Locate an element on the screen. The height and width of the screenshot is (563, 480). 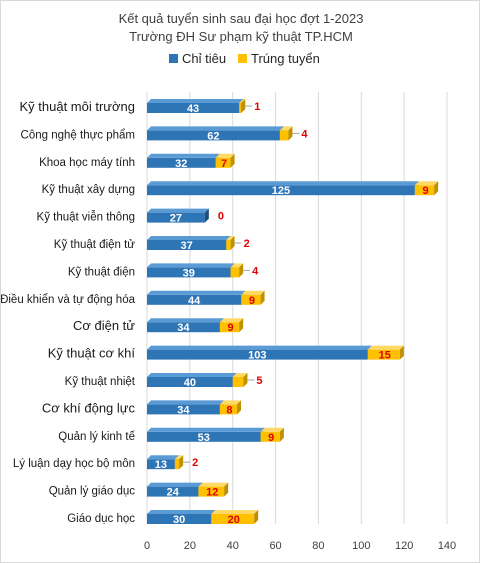
data-label-chi-tieu: 24 is located at coordinates (173, 493).